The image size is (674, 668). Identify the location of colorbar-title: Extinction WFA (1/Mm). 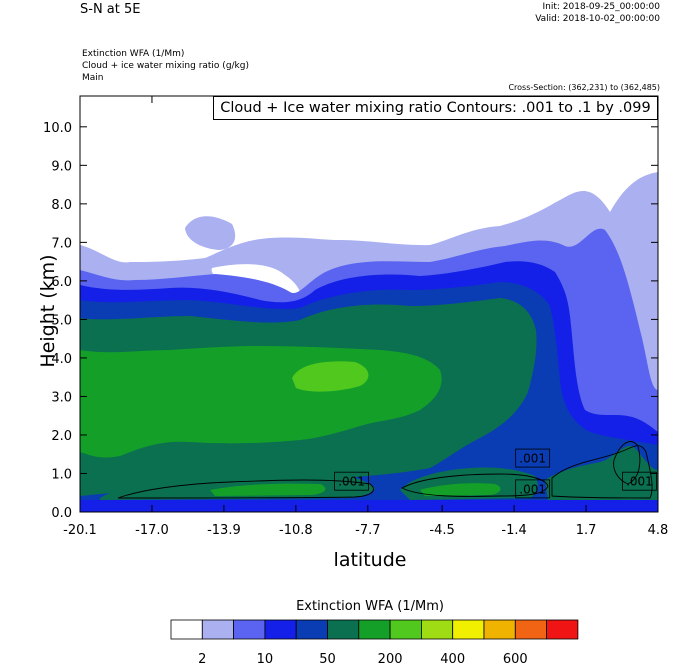
(370, 606).